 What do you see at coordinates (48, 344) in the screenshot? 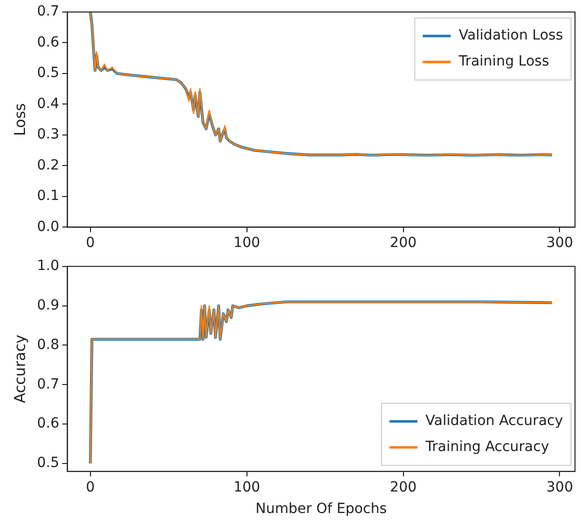
I see `y-tick-label: 0.8` at bounding box center [48, 344].